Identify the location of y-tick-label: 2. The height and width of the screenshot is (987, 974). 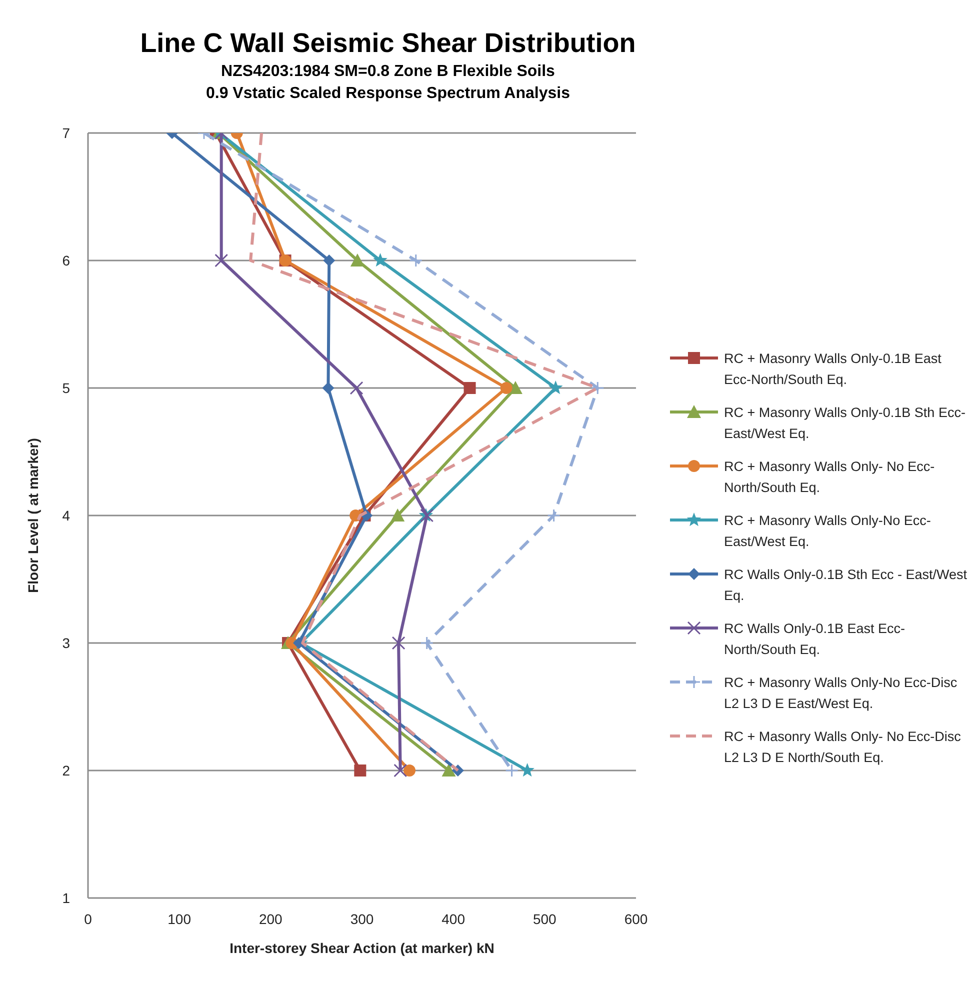
(66, 770).